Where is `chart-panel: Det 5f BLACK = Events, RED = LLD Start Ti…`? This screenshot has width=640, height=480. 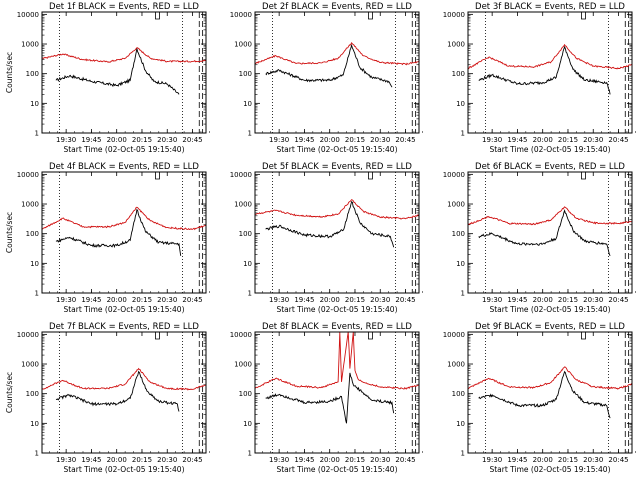 chart-panel: Det 5f BLACK = Events, RED = LLD Start Ti… is located at coordinates (326, 238).